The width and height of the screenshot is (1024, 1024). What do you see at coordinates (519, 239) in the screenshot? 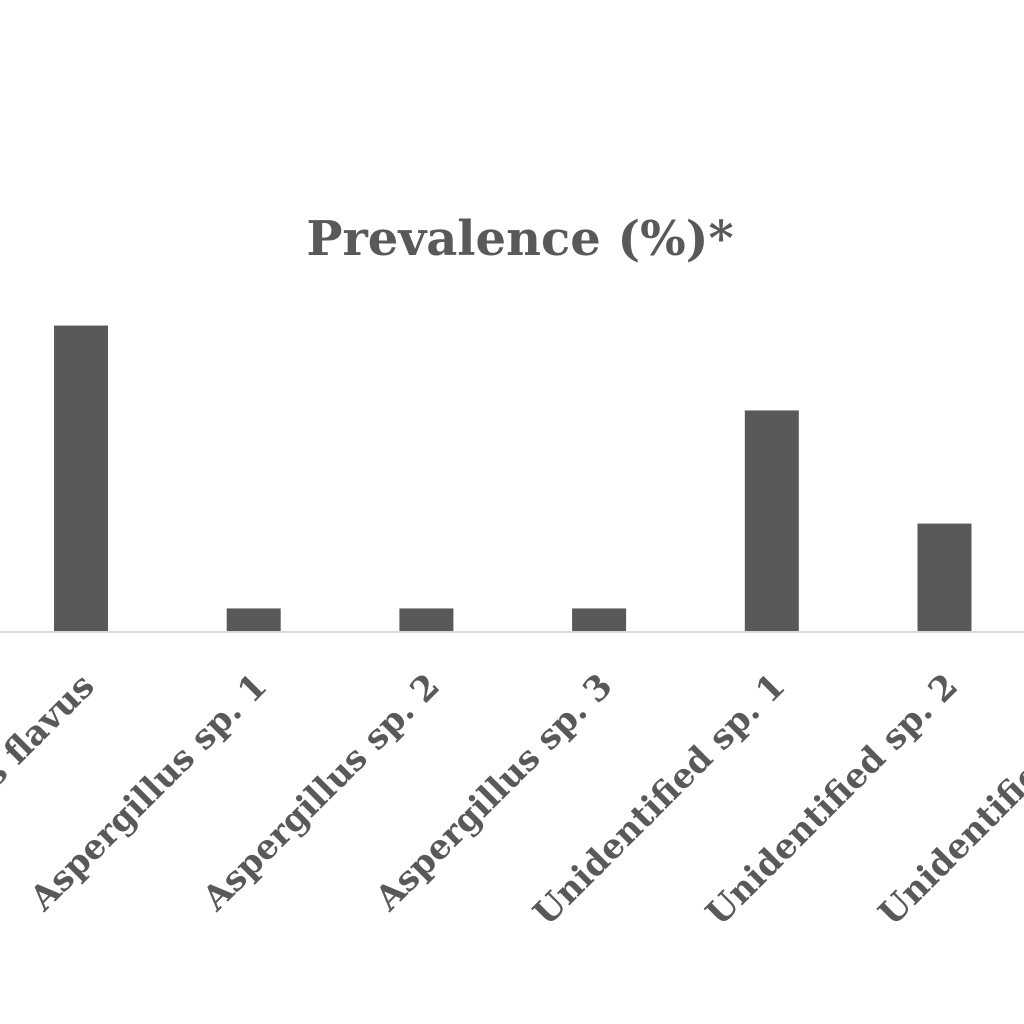
I see `chart-title: Prevalence (%)*` at bounding box center [519, 239].